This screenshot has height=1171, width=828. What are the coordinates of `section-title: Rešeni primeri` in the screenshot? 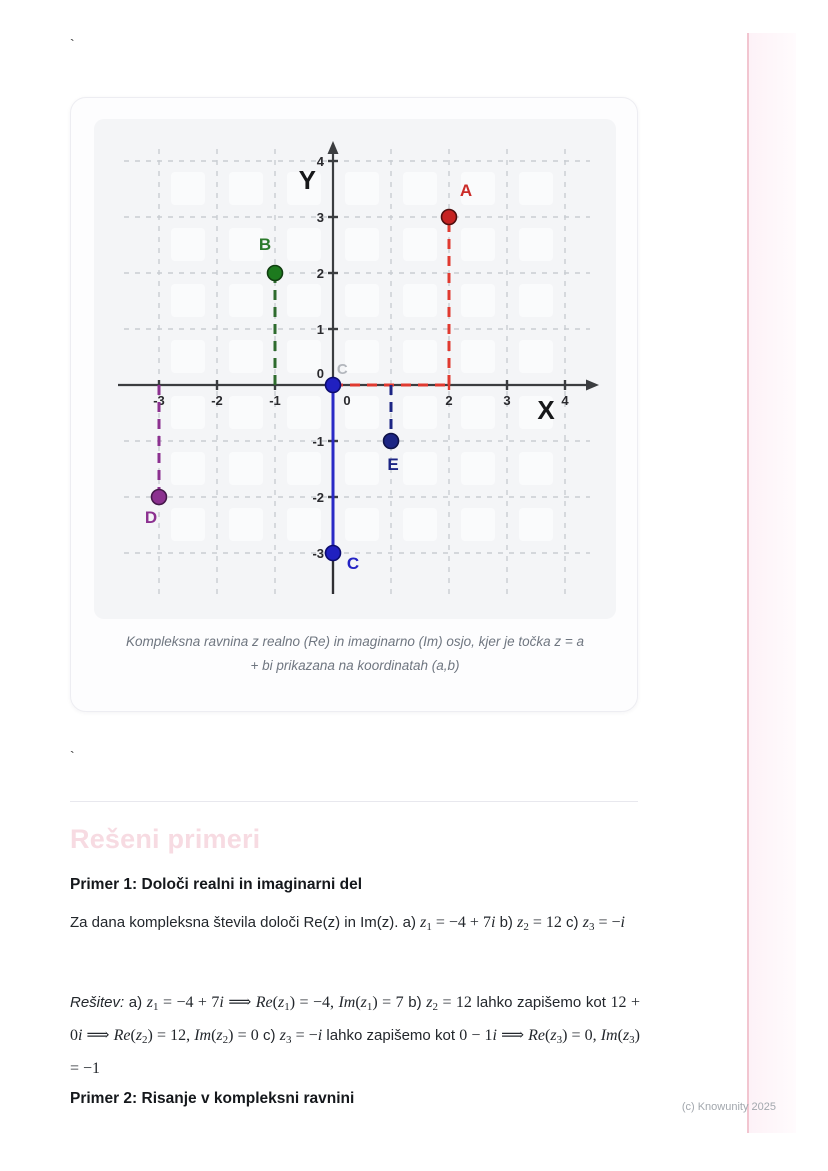 It's located at (165, 839).